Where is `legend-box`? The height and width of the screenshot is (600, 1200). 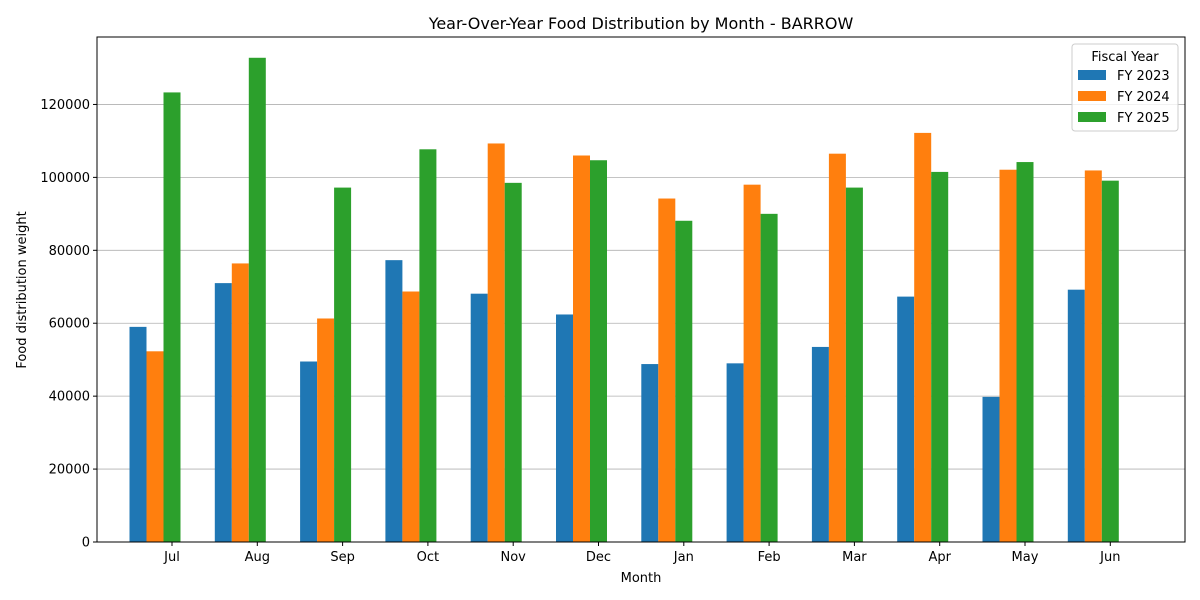
legend-box is located at coordinates (1125, 87).